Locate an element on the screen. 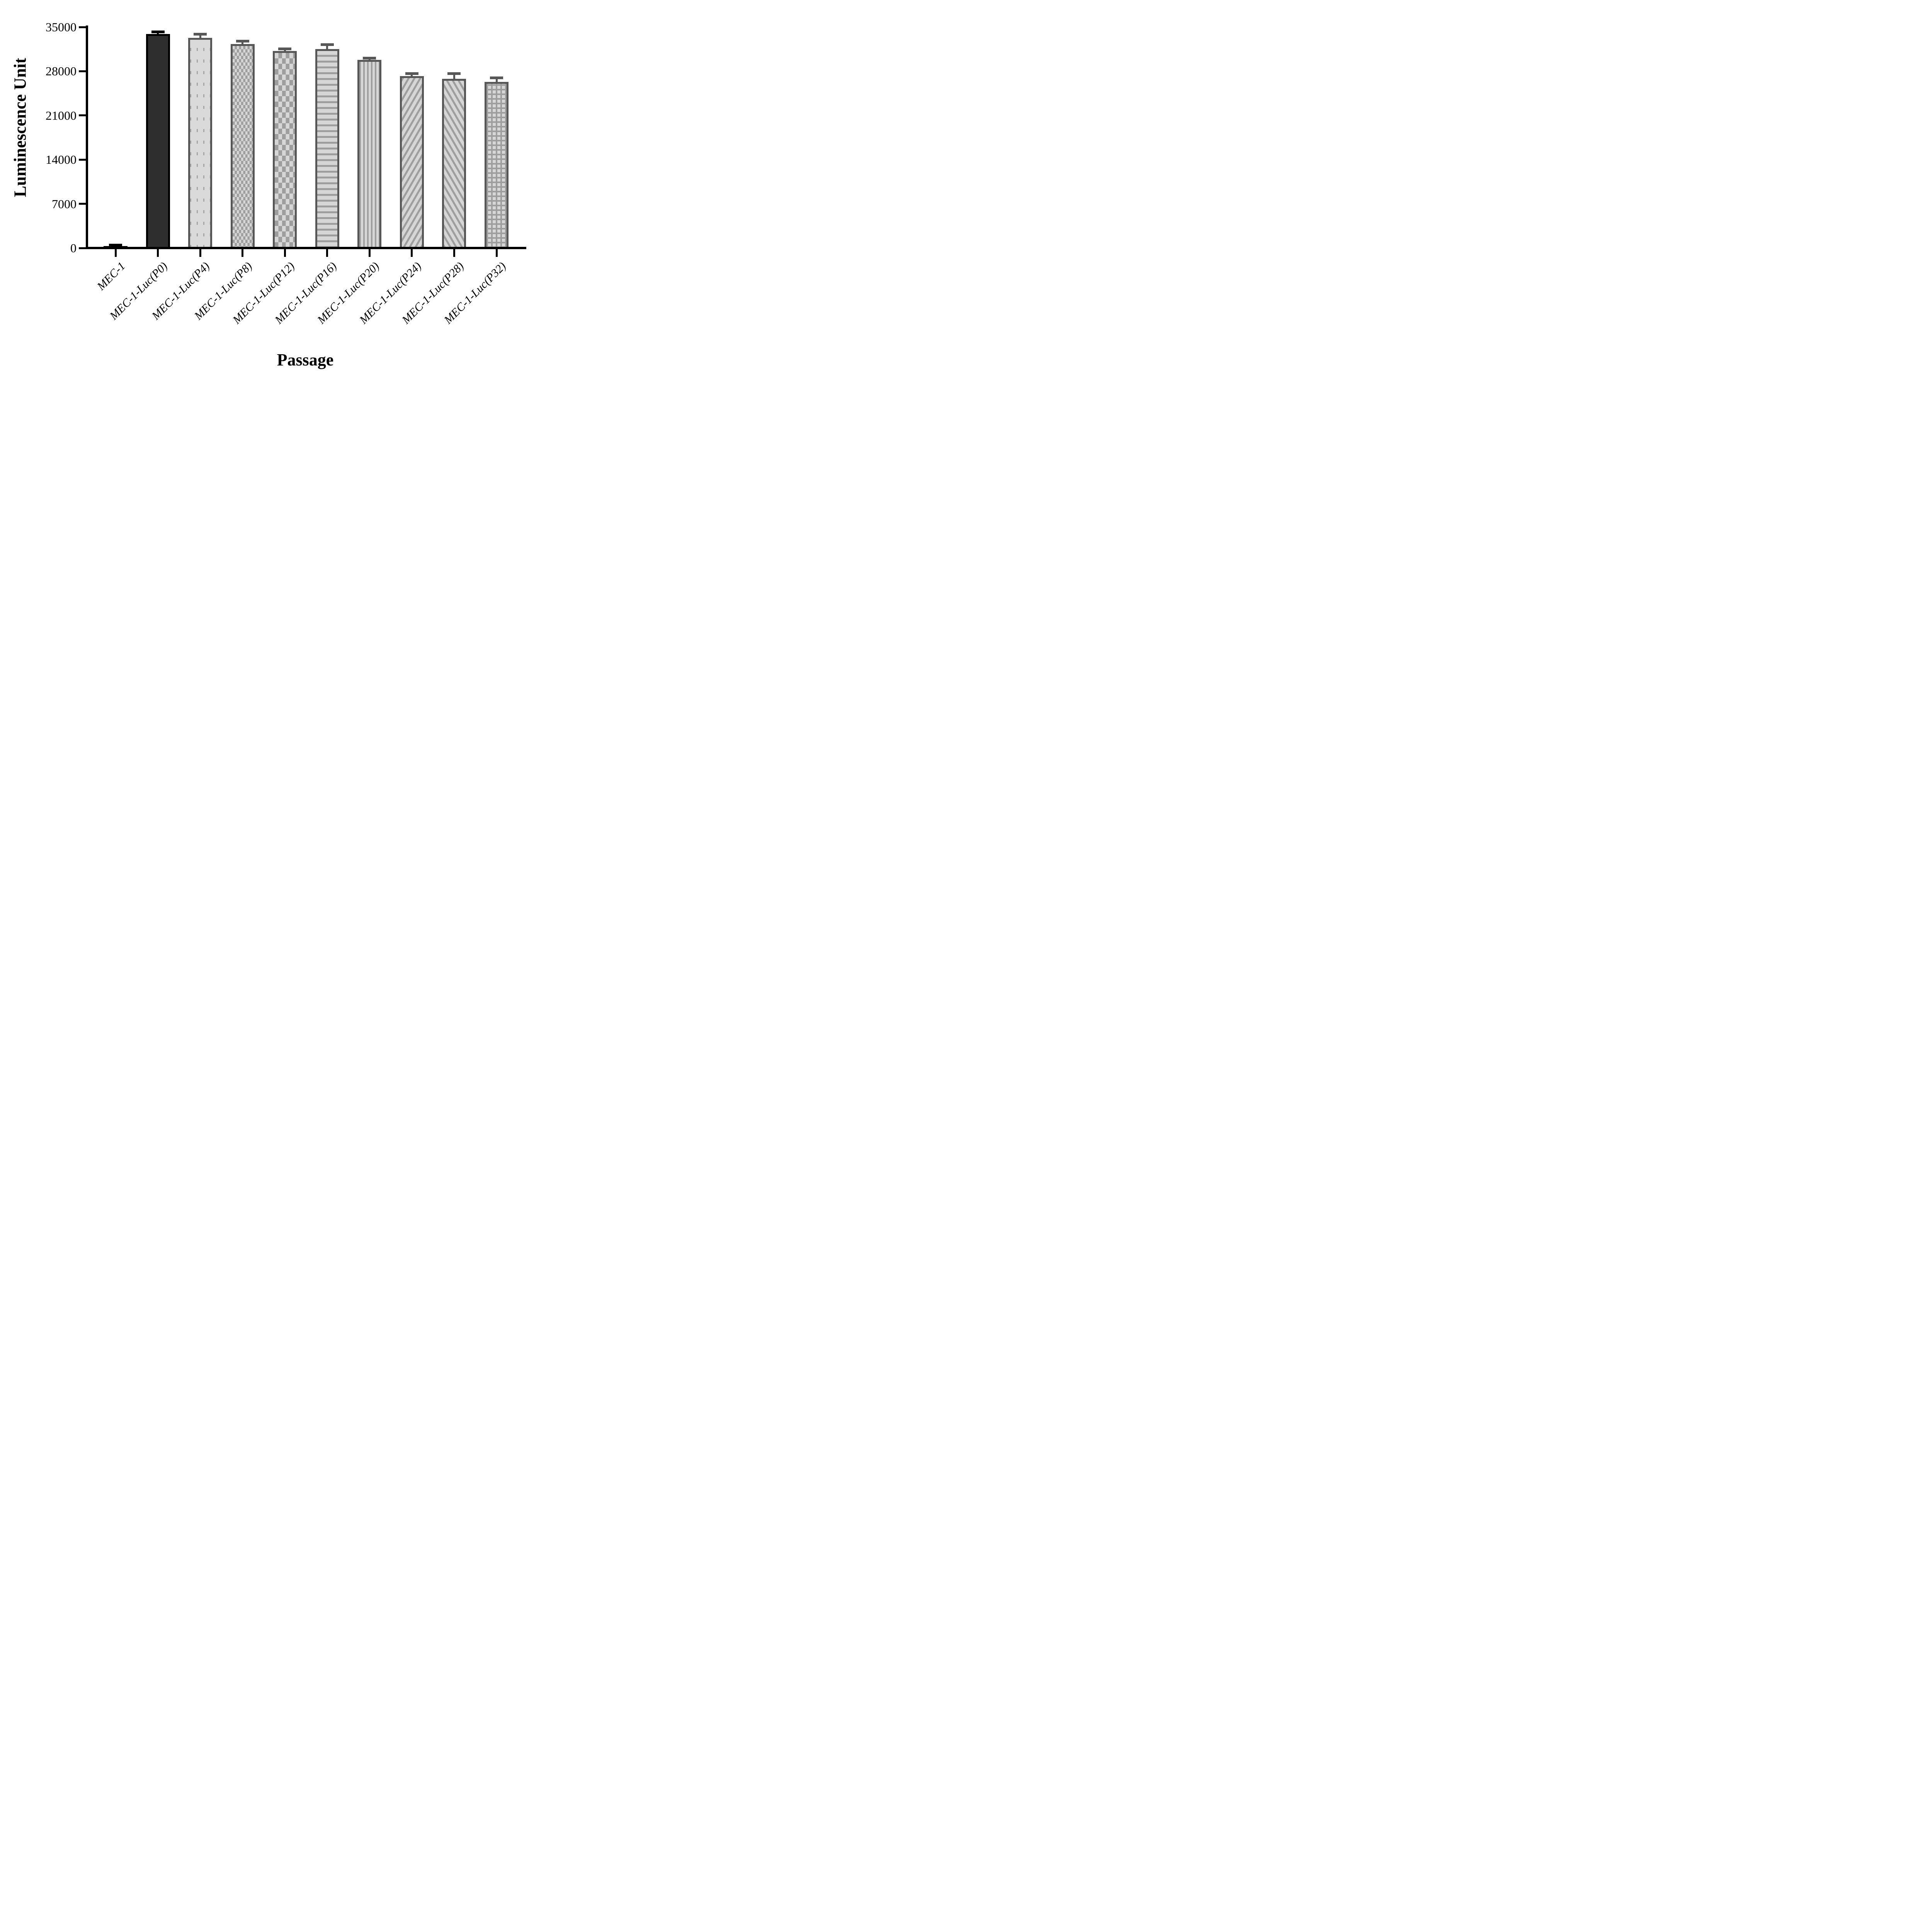 The width and height of the screenshot is (1932, 1923). x-axis-title: Passage is located at coordinates (305, 359).